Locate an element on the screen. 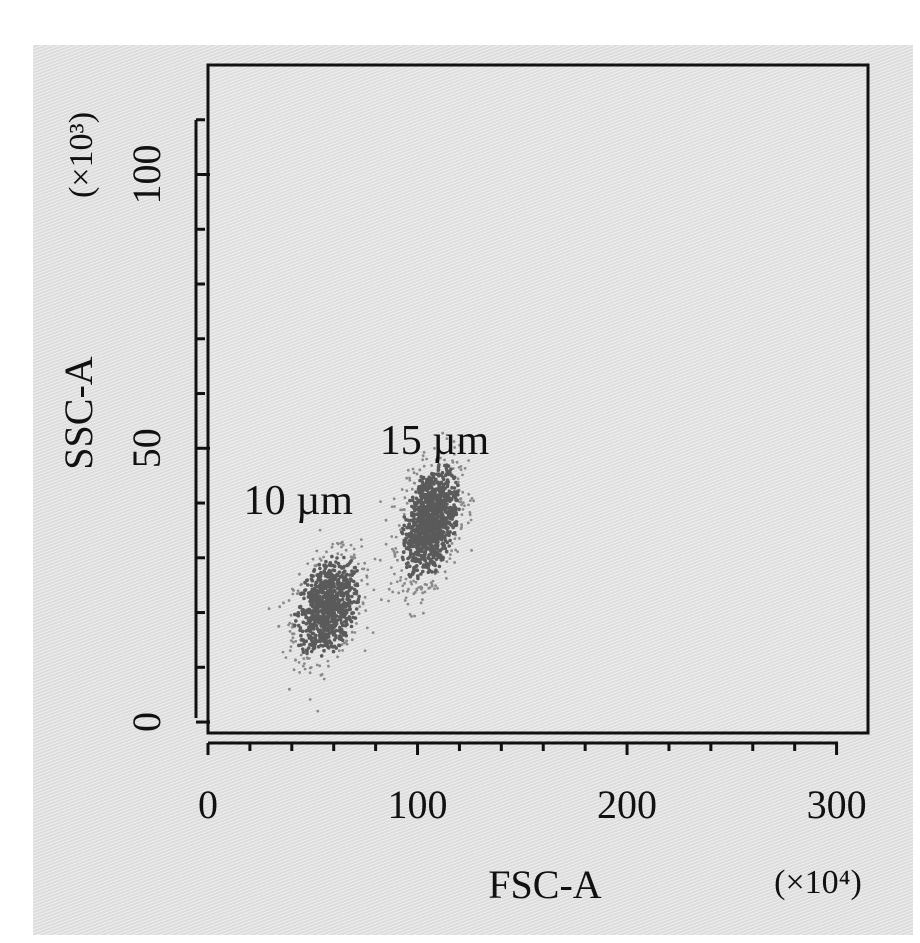 The height and width of the screenshot is (943, 920). x-tick-label: 100 is located at coordinates (418, 804).